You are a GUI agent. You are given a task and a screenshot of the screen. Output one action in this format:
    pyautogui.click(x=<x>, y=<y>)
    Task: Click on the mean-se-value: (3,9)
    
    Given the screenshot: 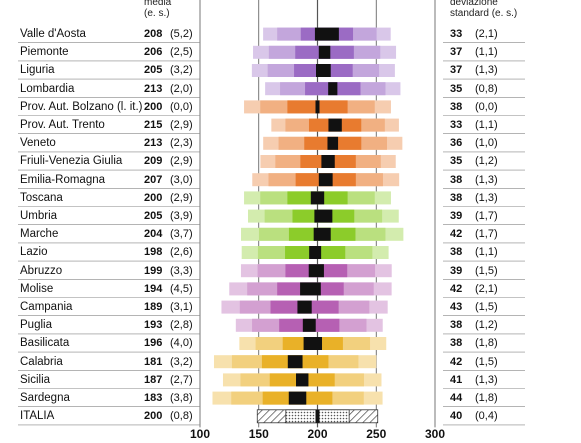 What is the action you would take?
    pyautogui.click(x=181, y=216)
    